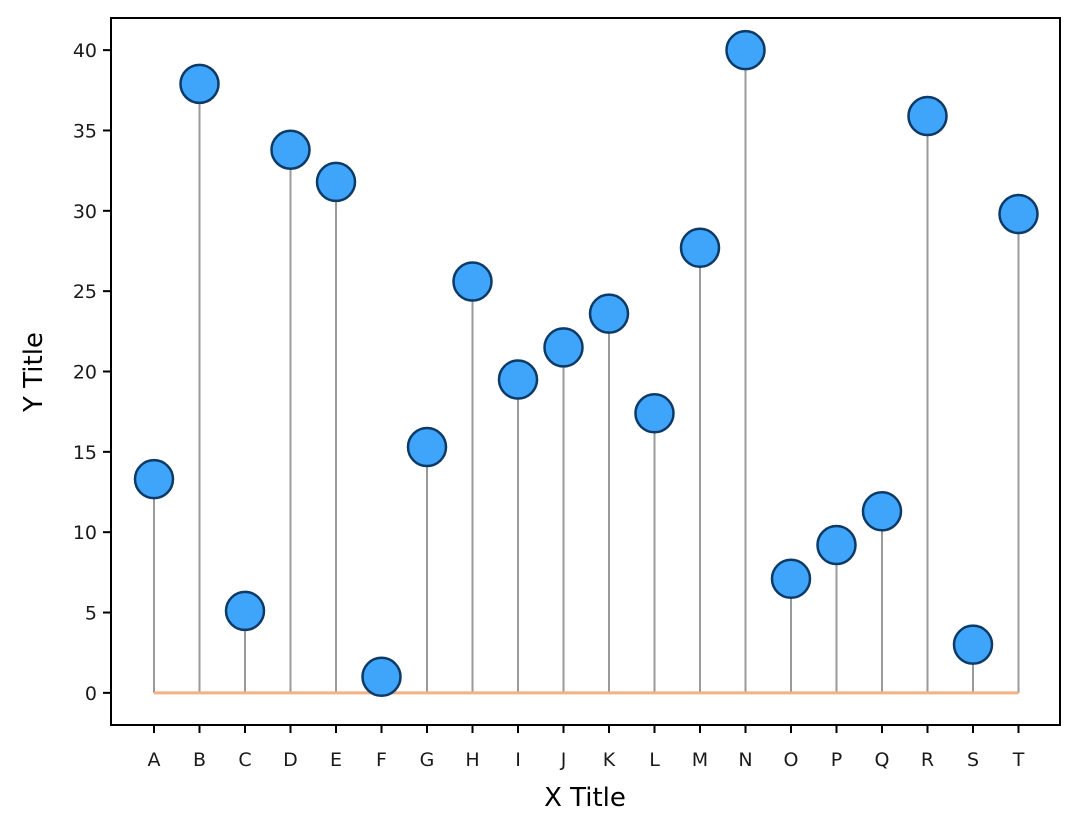  I want to click on marker-E, so click(336, 182).